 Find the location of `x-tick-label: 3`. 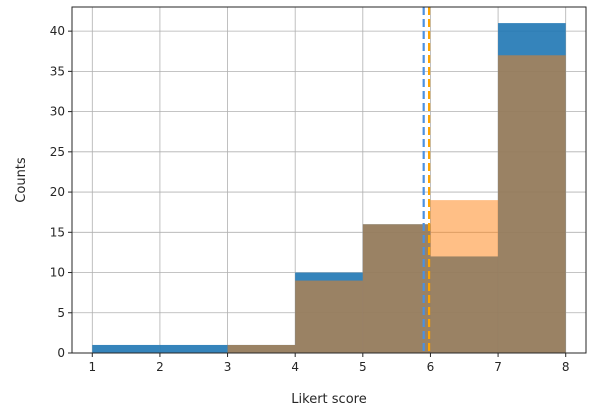

x-tick-label: 3 is located at coordinates (228, 367).